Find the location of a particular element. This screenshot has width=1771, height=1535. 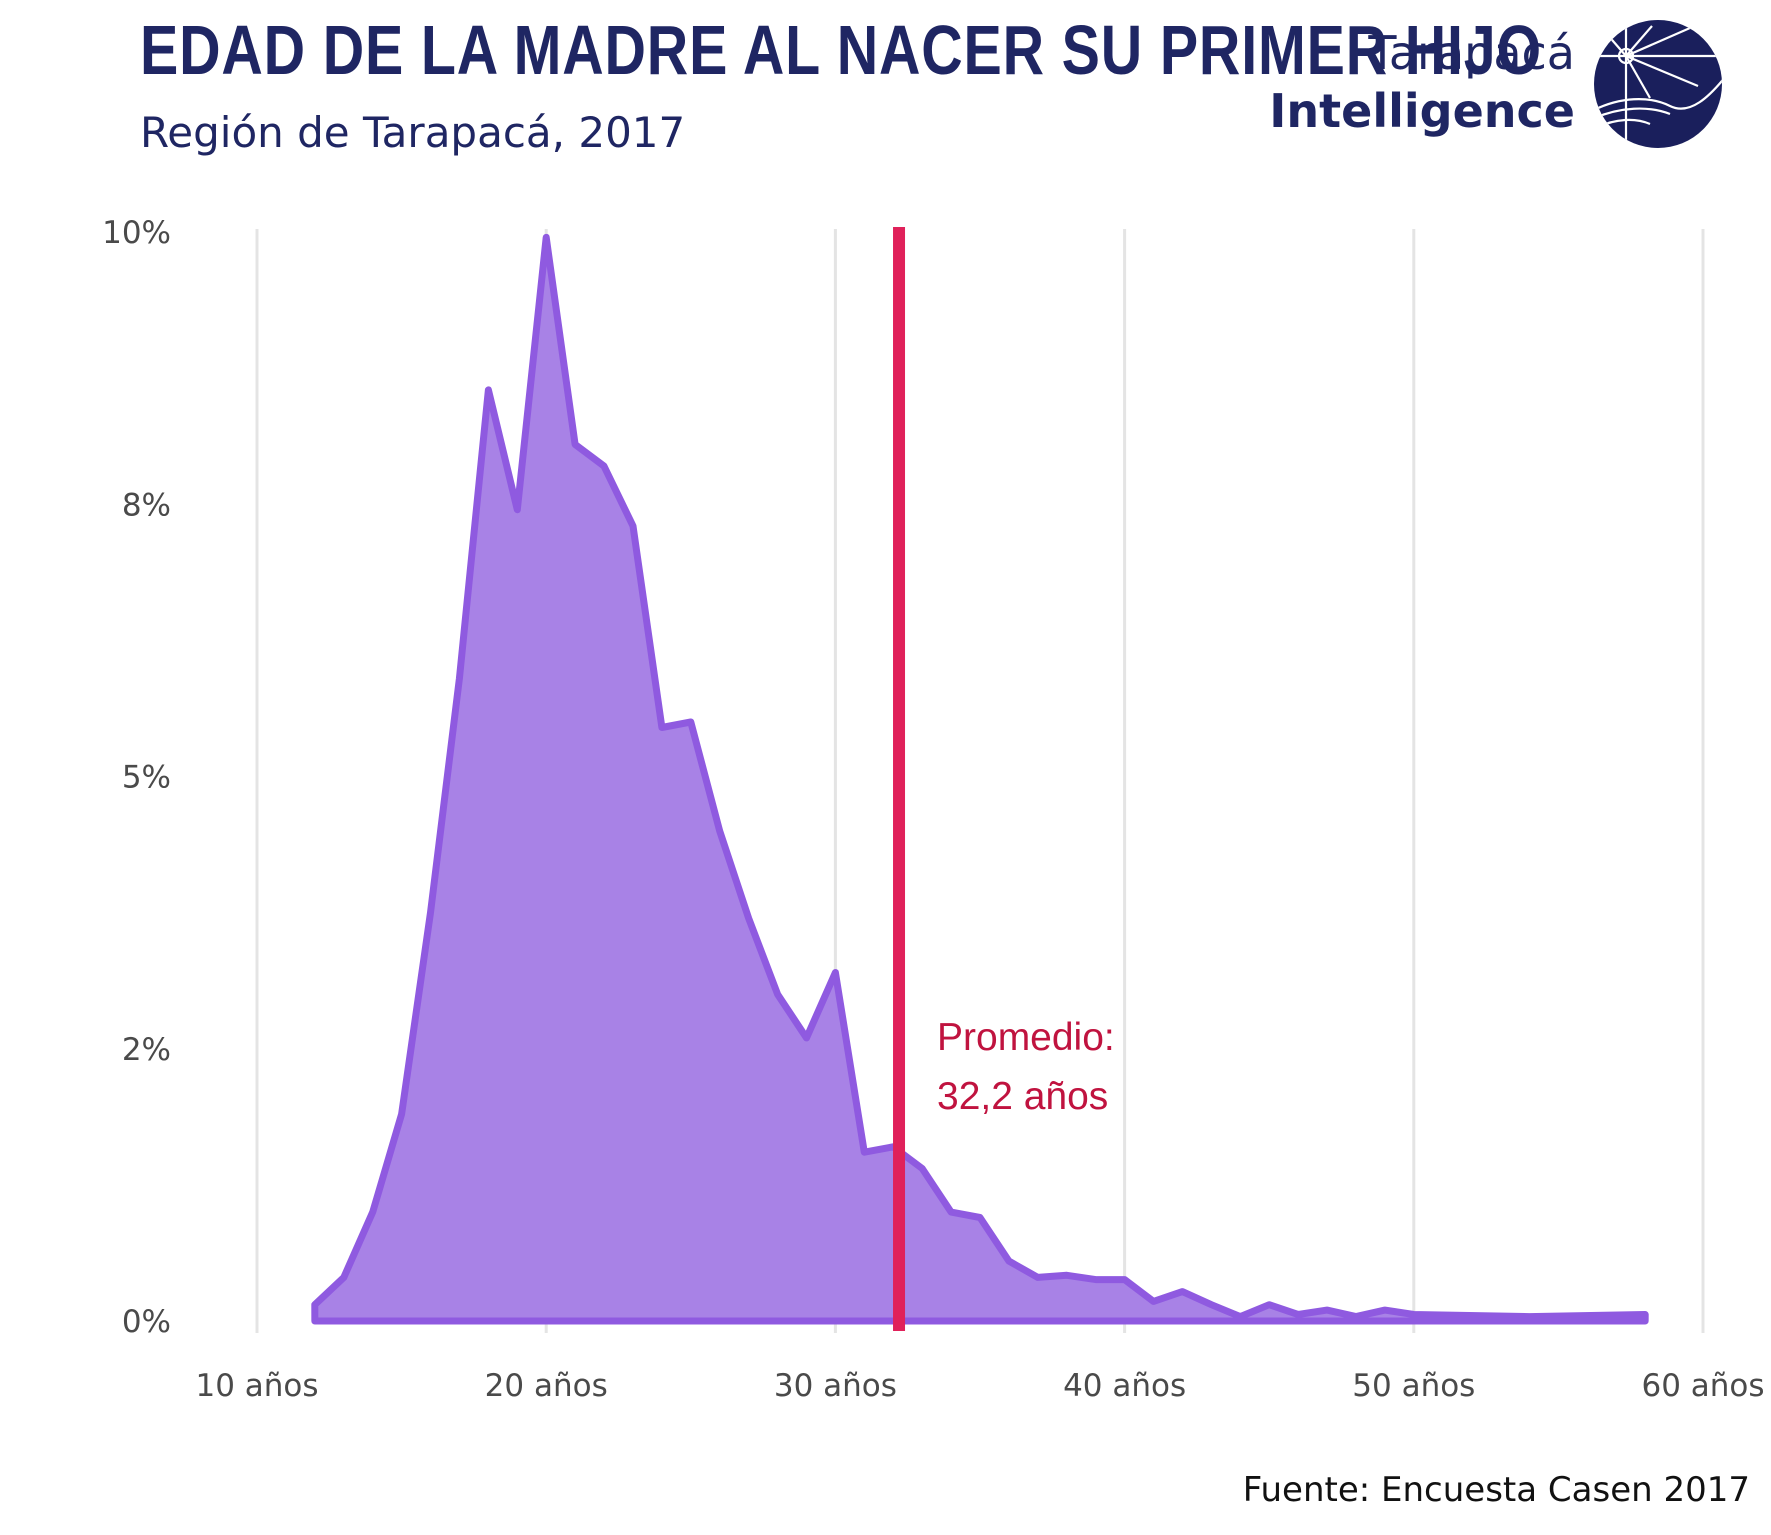

brand-name-line1: Tarapacá is located at coordinates (1471, 53).